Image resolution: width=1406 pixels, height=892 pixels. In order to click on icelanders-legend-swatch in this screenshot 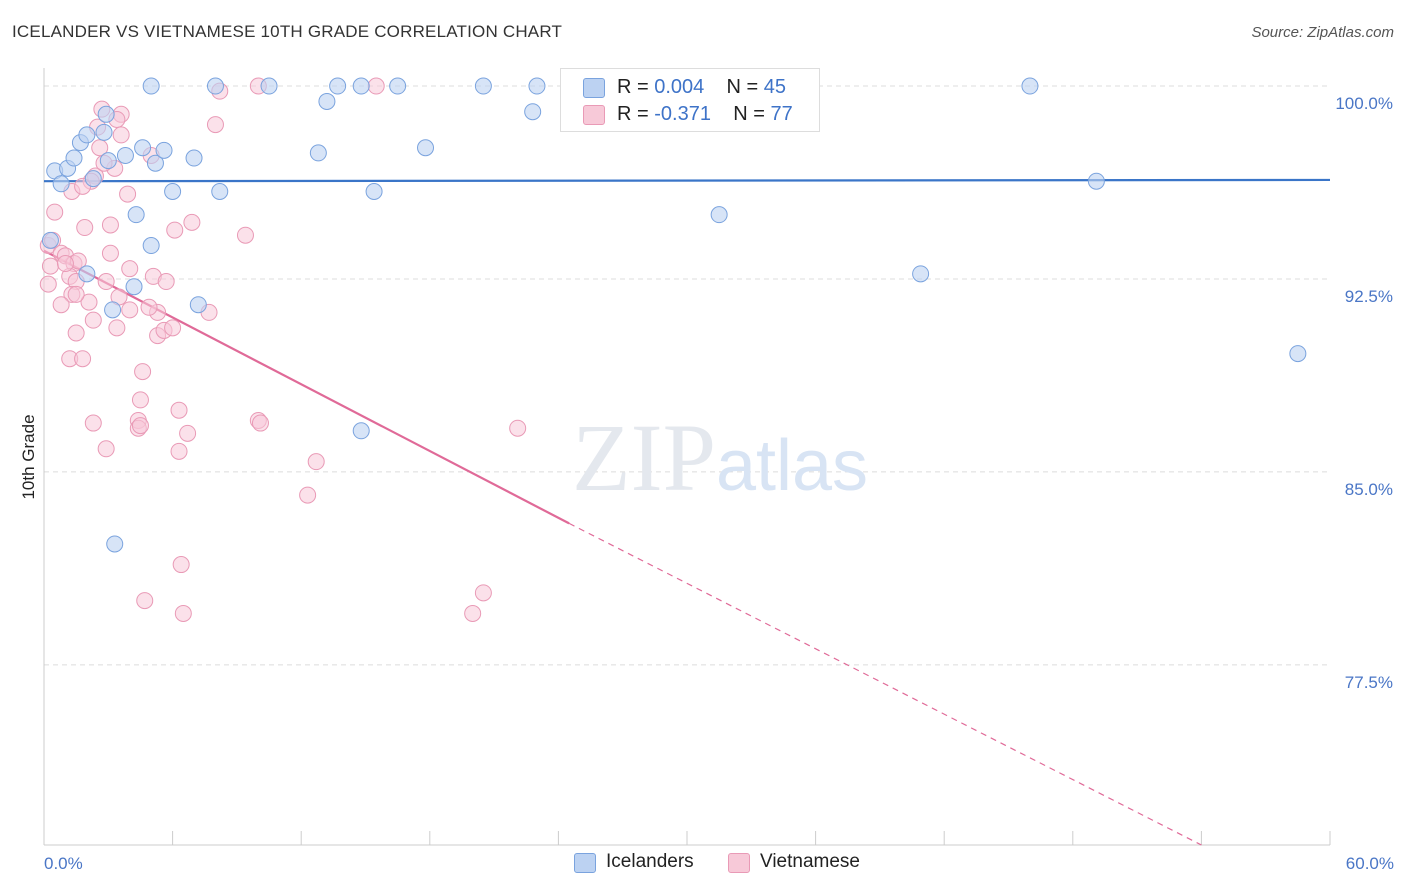, I will do `click(585, 863)`.